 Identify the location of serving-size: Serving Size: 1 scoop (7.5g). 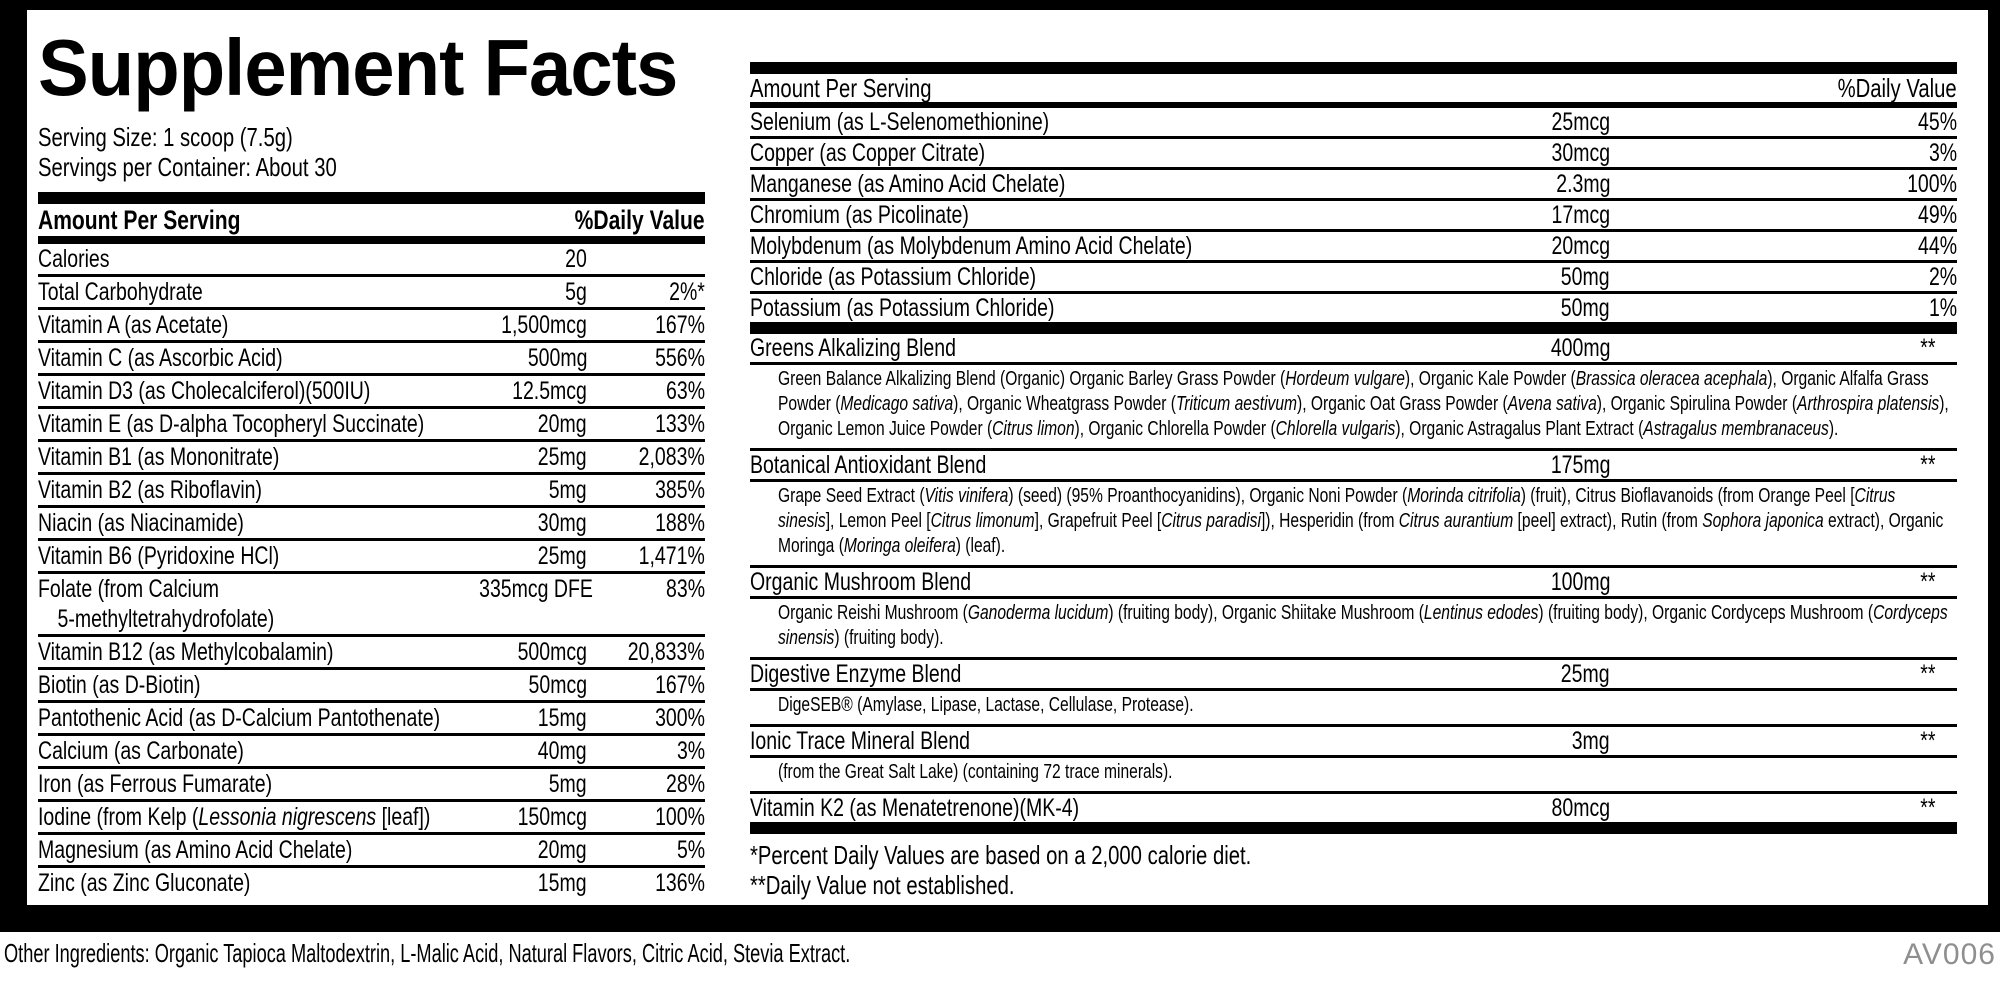
(165, 137).